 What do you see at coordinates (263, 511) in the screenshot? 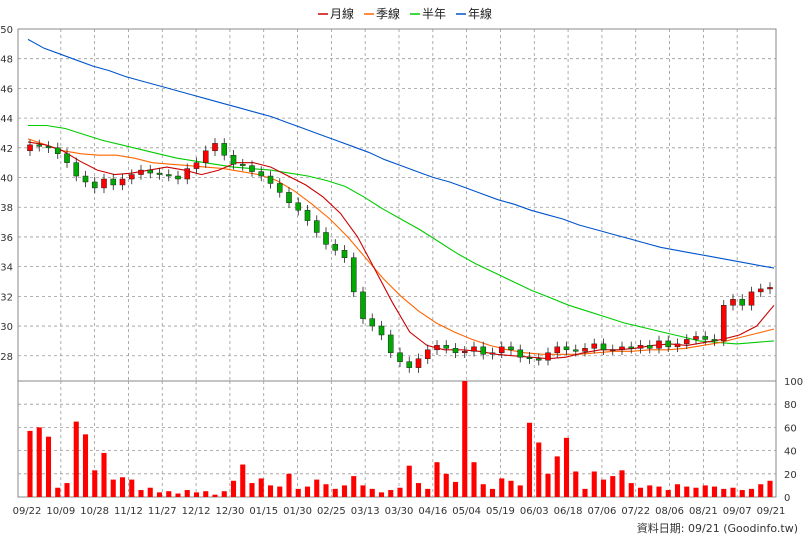
I see `date-tick-label: 01/15` at bounding box center [263, 511].